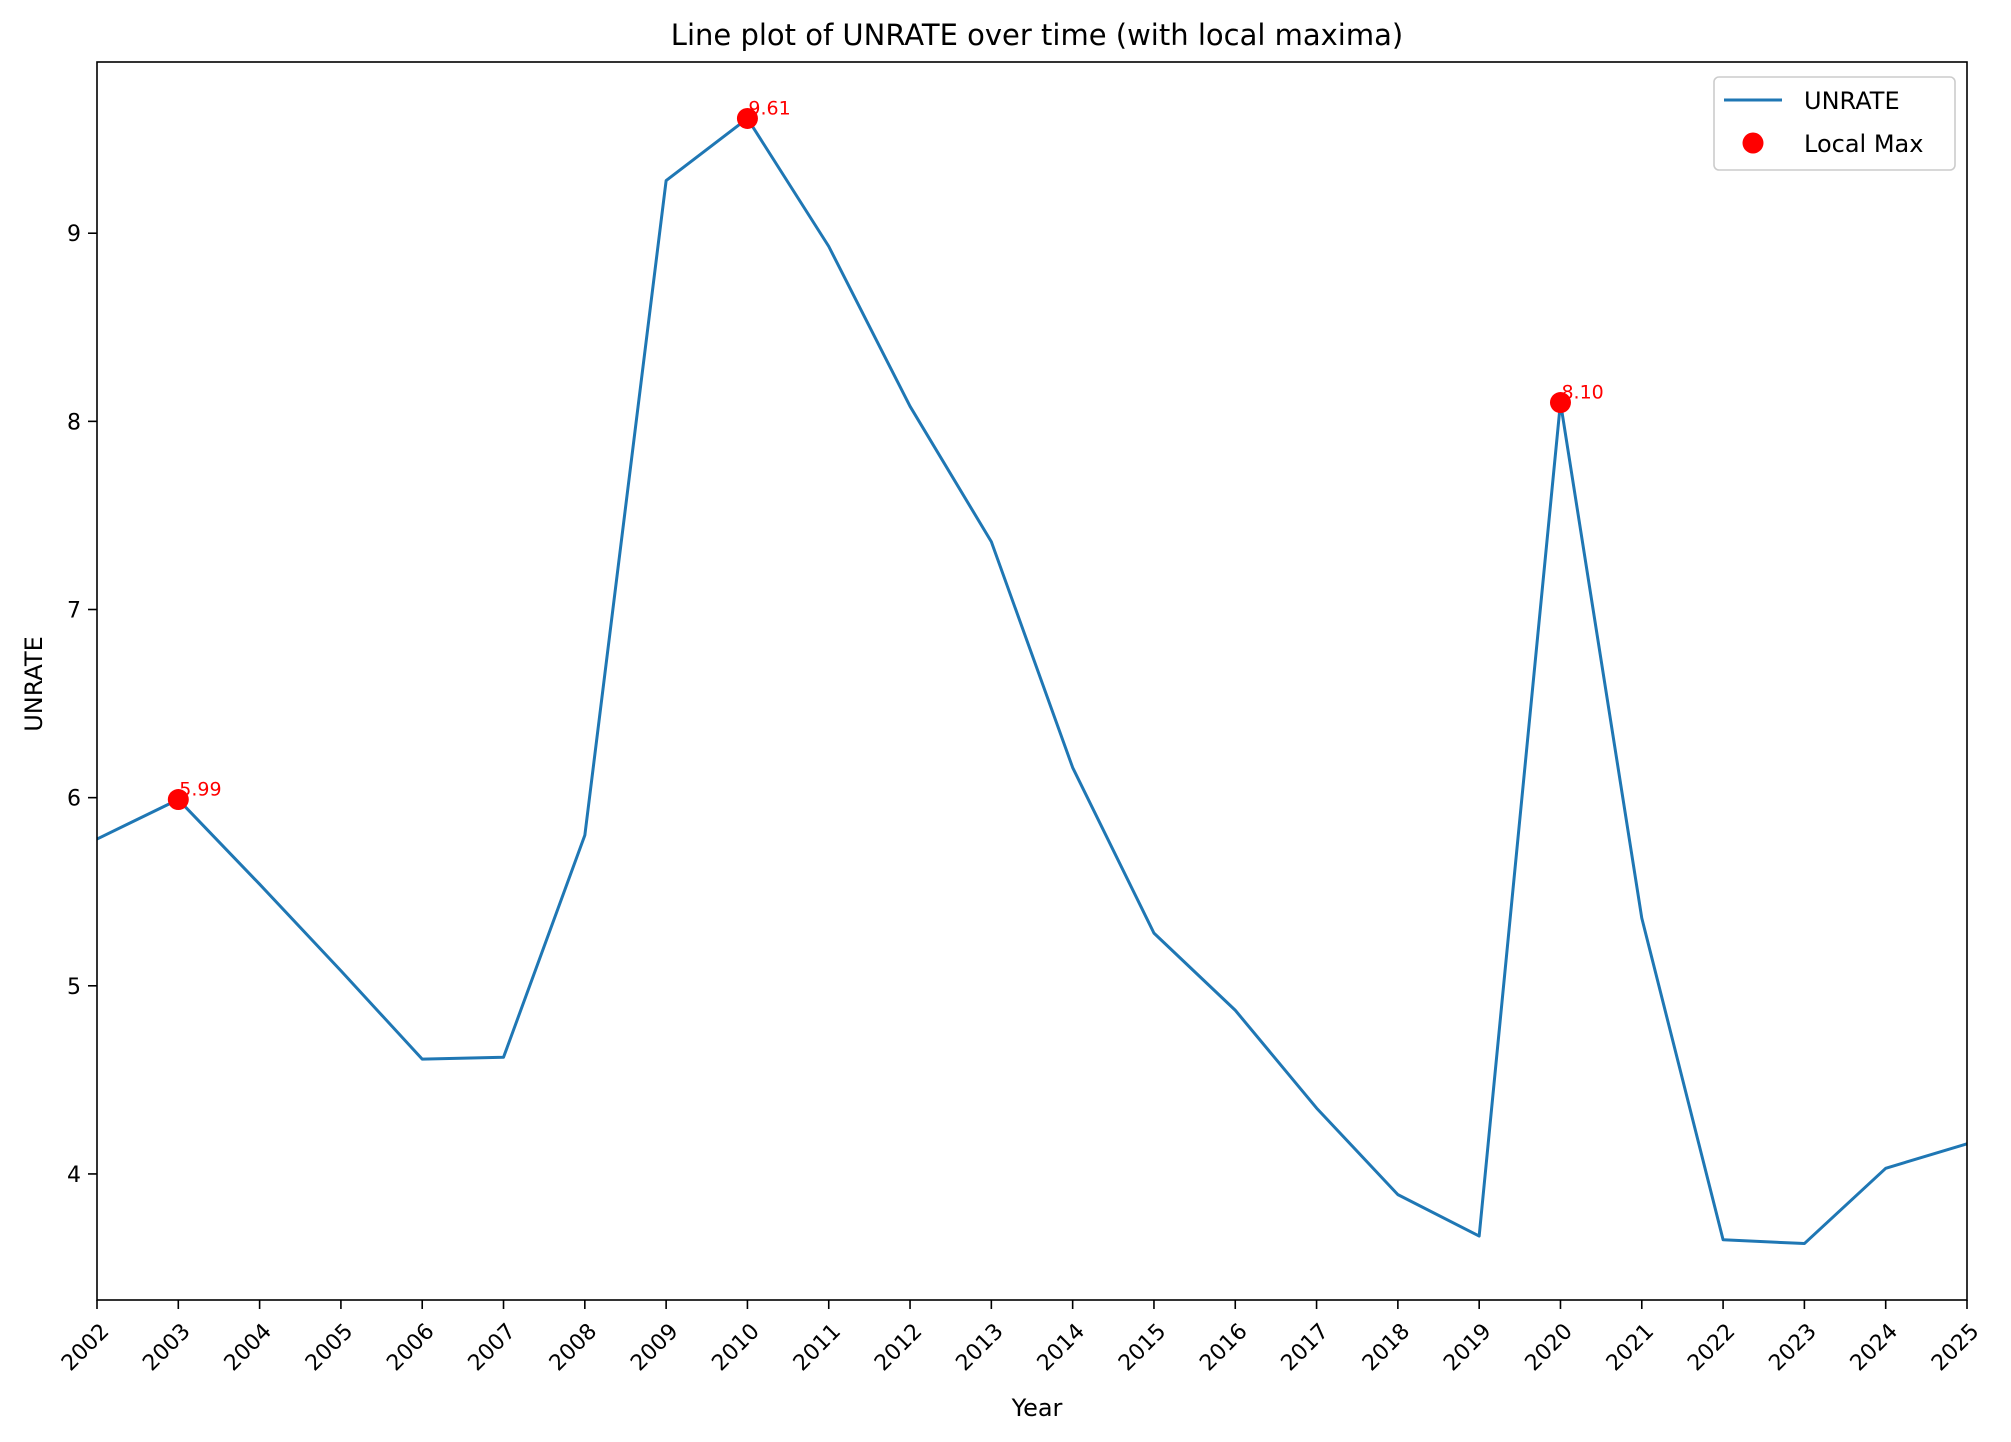 Image resolution: width=2011 pixels, height=1442 pixels. What do you see at coordinates (1834, 123) in the screenshot?
I see `legend: UNRATE Local Max` at bounding box center [1834, 123].